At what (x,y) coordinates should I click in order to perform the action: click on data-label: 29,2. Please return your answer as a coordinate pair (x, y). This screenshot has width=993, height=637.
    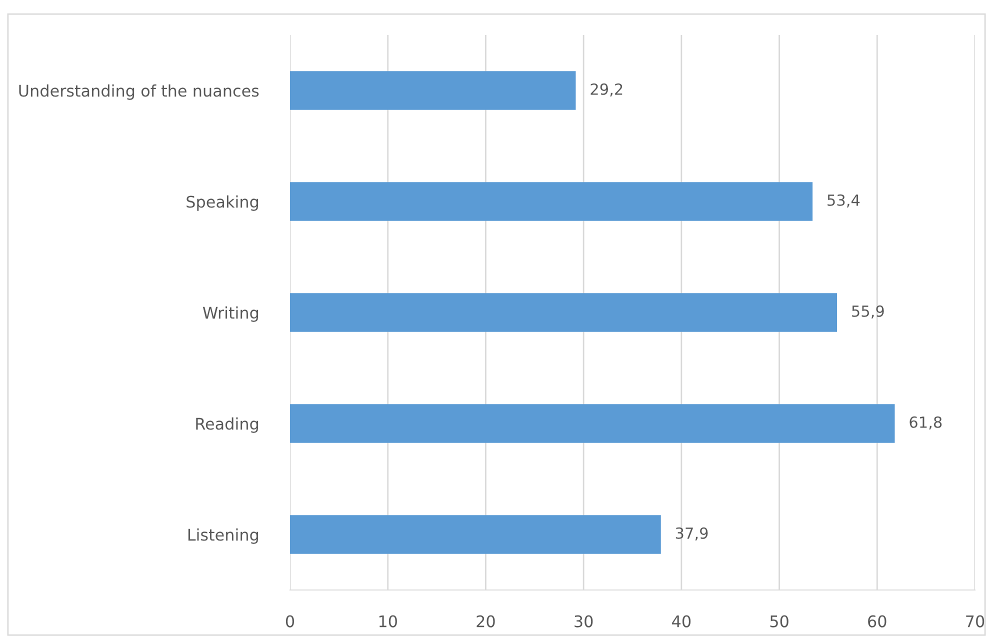
    Looking at the image, I should click on (606, 89).